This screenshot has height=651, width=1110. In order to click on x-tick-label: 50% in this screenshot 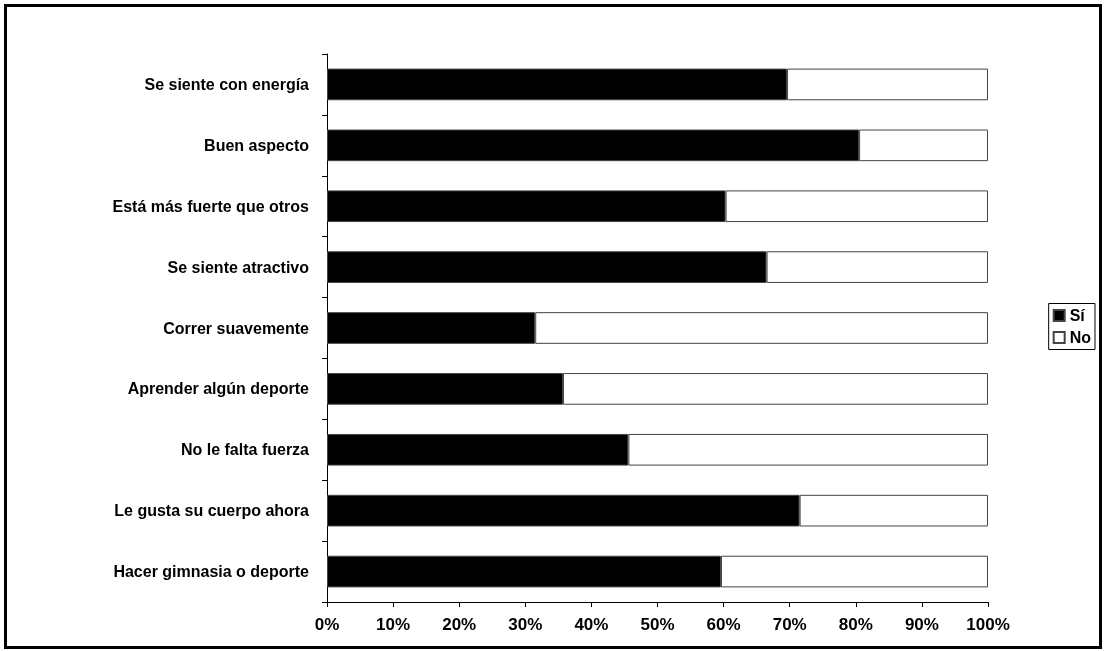, I will do `click(657, 624)`.